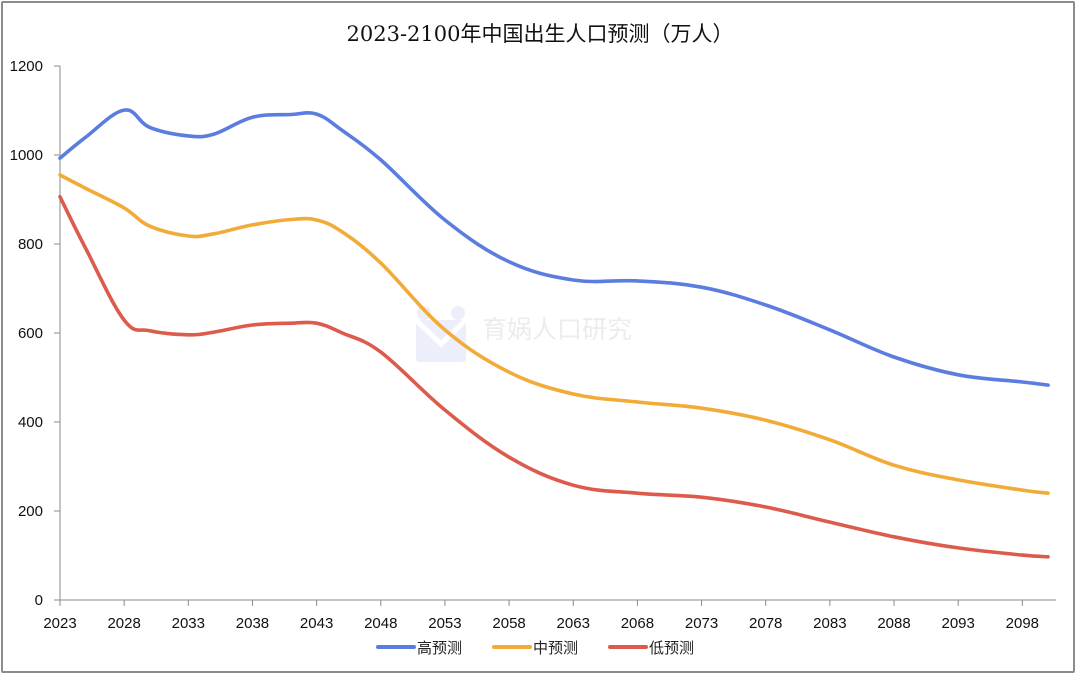  I want to click on x-tick-label: 2098, so click(1022, 623).